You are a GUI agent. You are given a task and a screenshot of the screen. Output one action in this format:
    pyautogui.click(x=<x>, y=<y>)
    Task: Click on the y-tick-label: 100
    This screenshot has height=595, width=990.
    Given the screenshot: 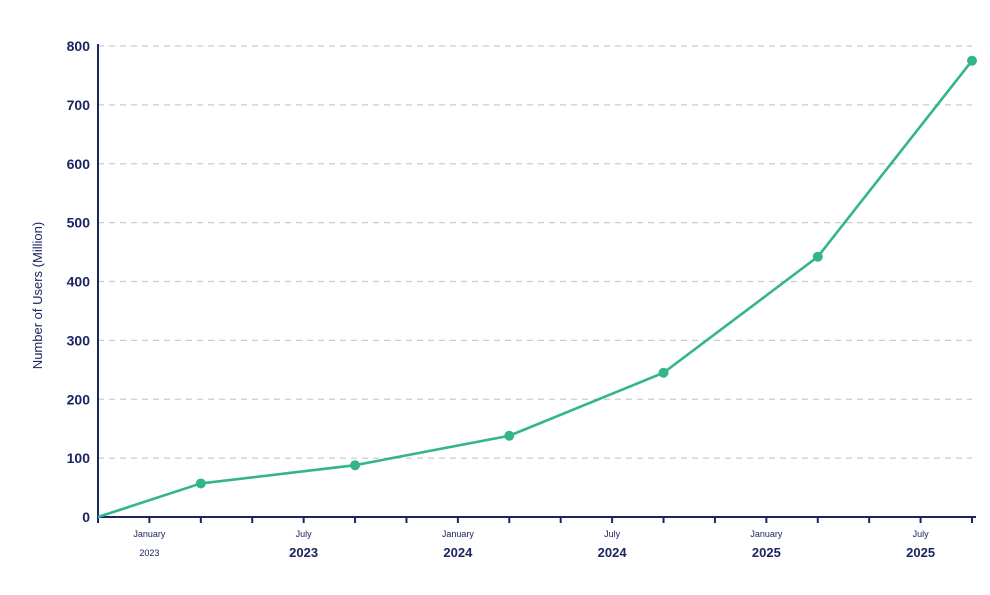 What is the action you would take?
    pyautogui.click(x=79, y=458)
    